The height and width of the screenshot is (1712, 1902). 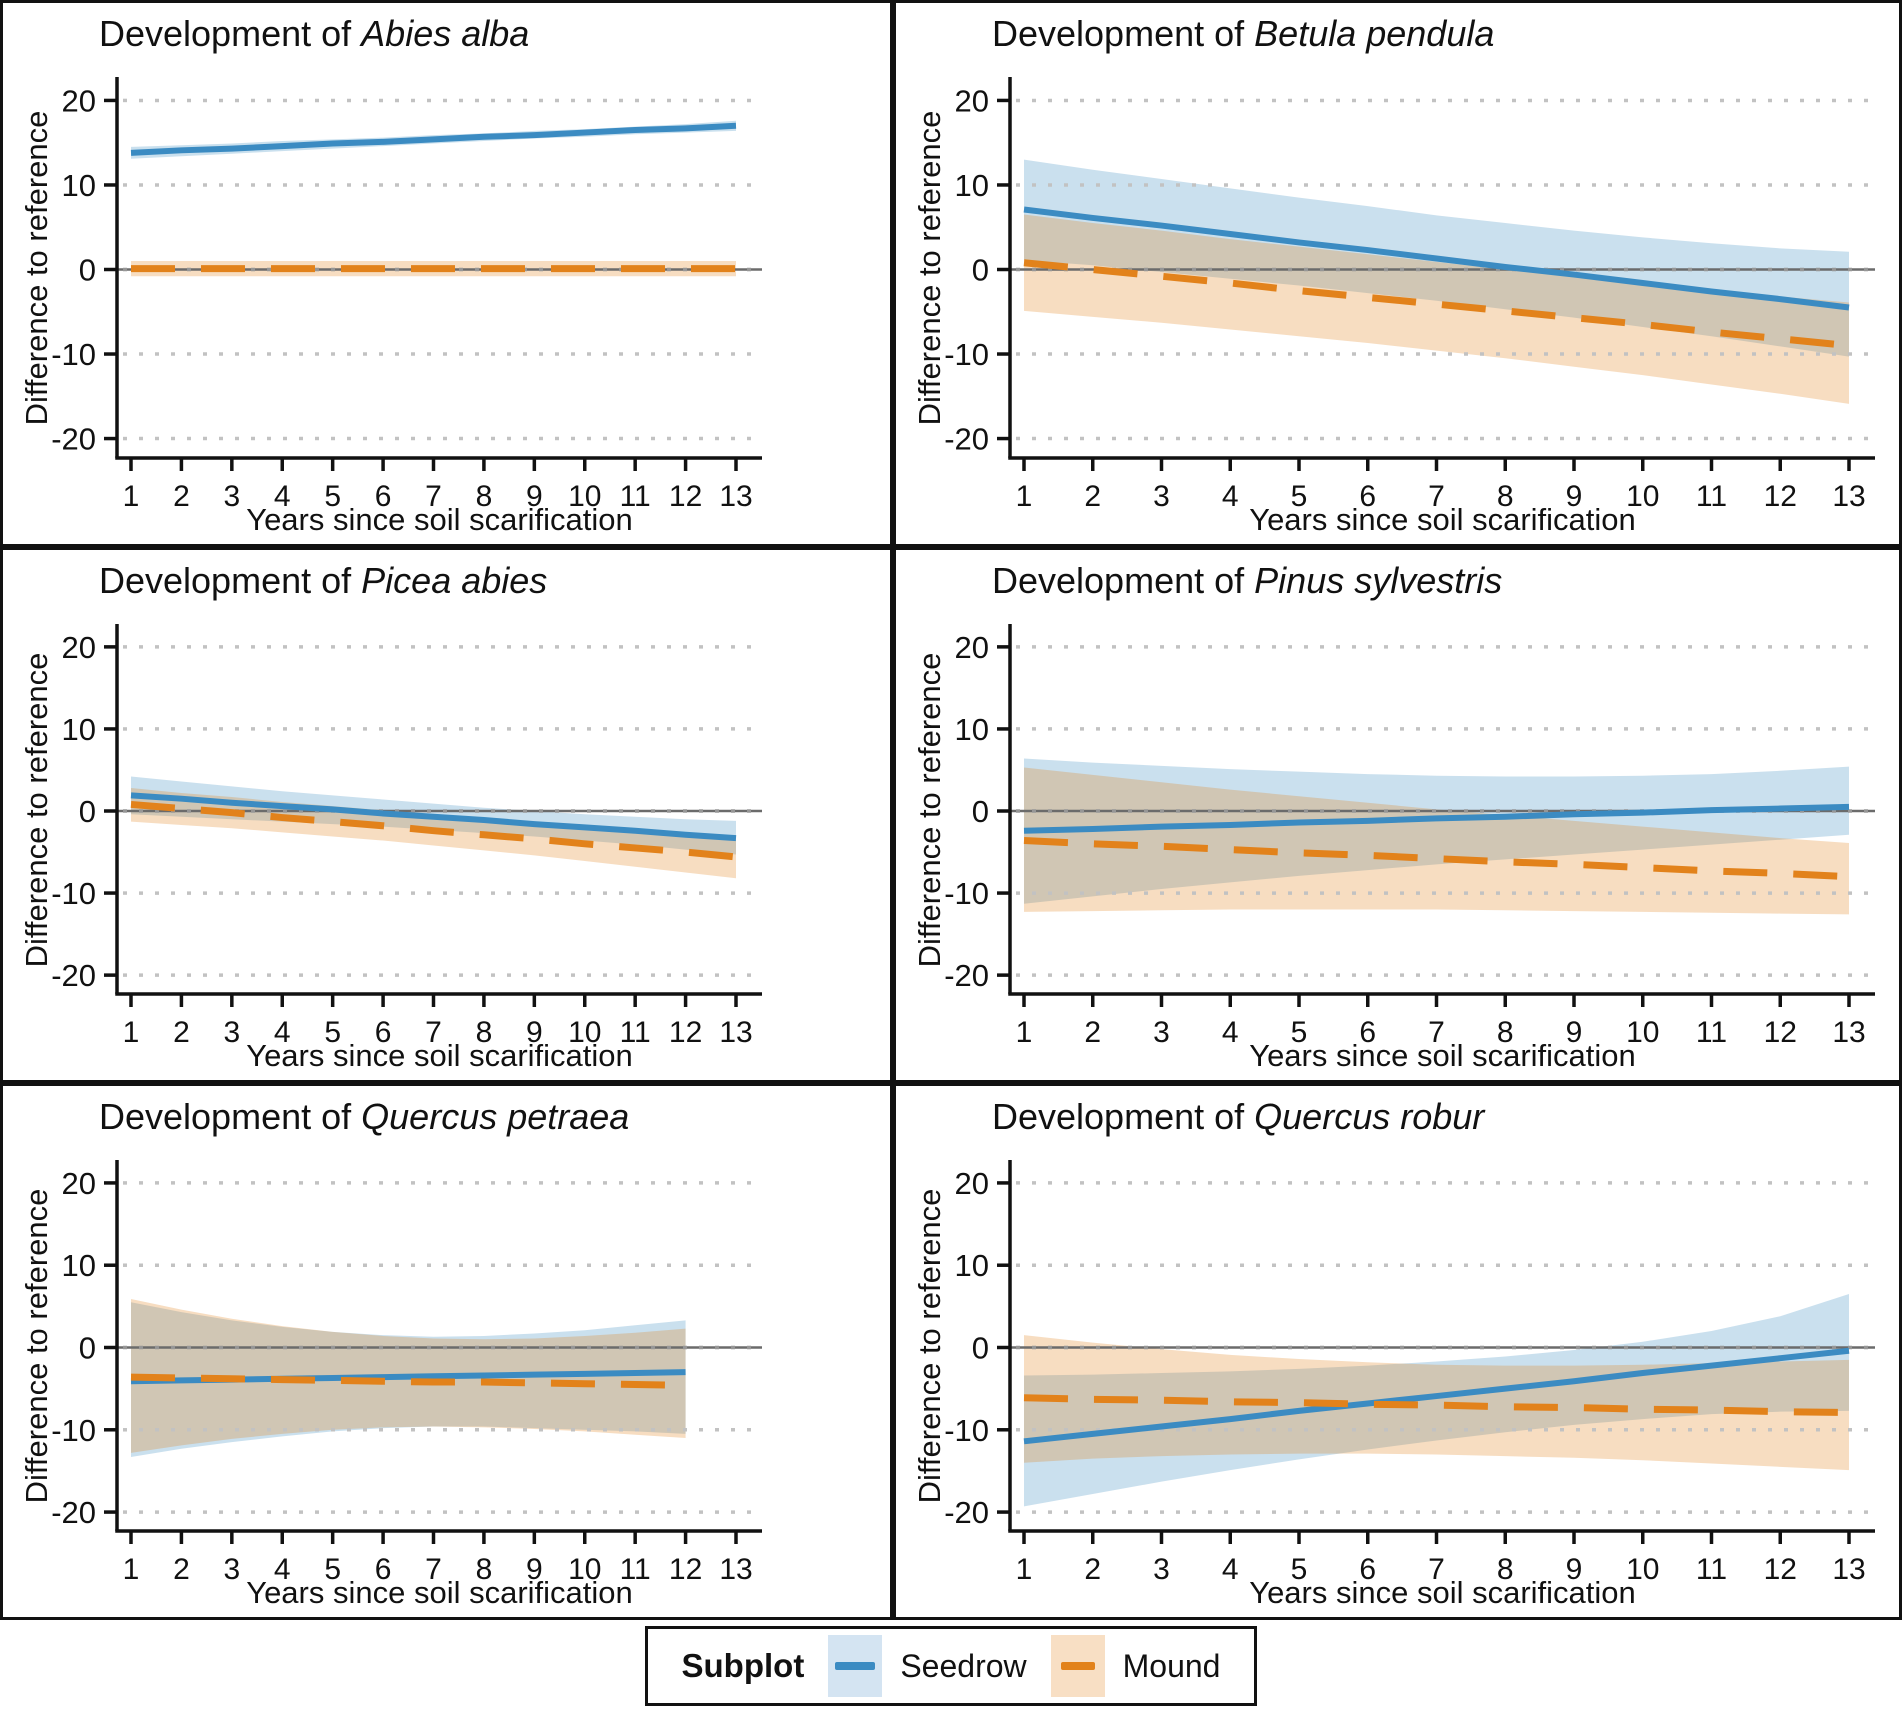 I want to click on legend-label-seedrow: Seedrow, so click(x=963, y=1665).